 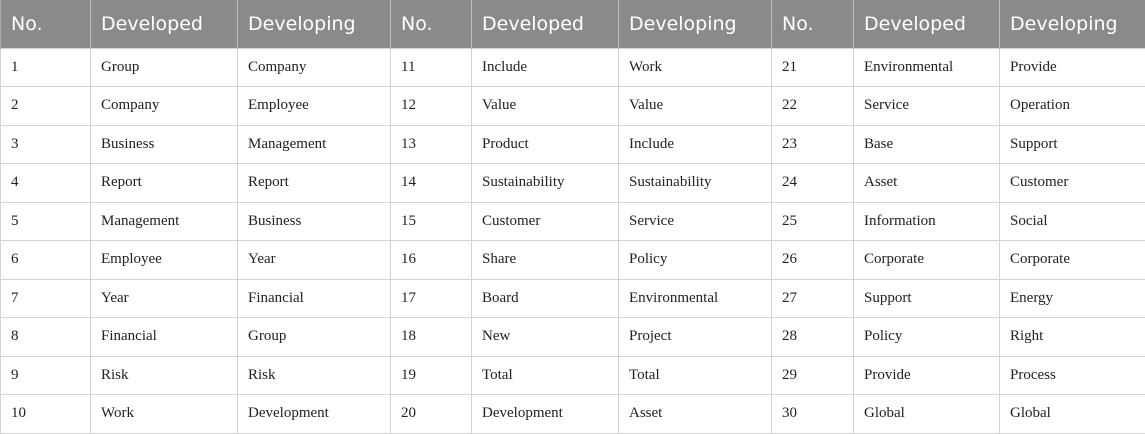 I want to click on table-cell-developed: New, so click(x=545, y=337).